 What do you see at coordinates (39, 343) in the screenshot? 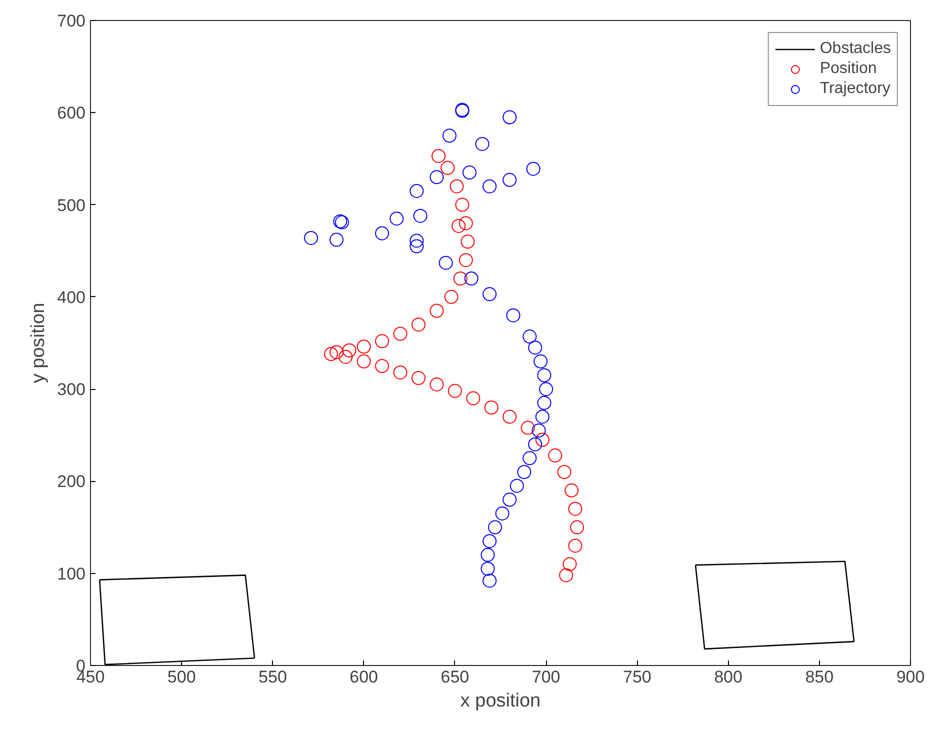
I see `y-axis-title: y position` at bounding box center [39, 343].